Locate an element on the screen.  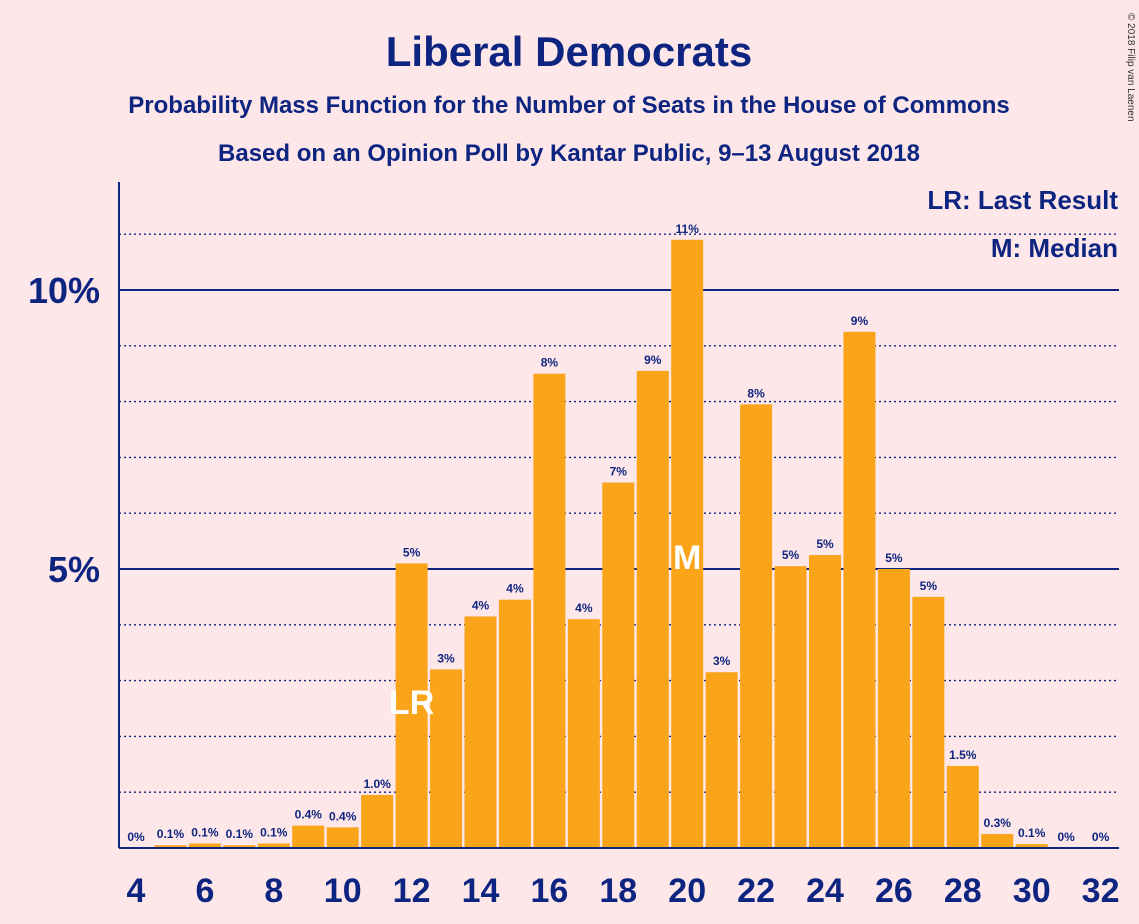
x-tick-label: 12 is located at coordinates (412, 891).